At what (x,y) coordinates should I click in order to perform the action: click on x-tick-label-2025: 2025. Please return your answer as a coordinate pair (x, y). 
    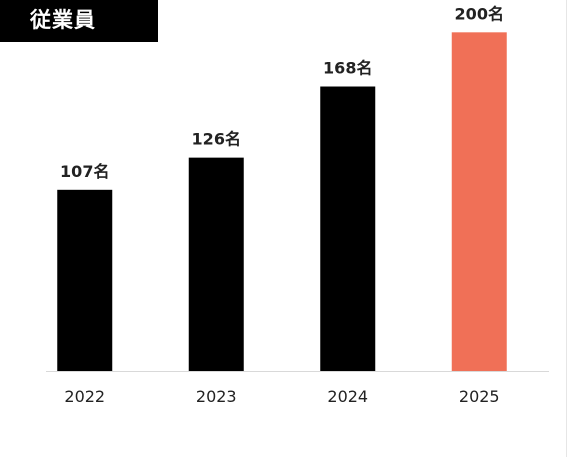
    Looking at the image, I should click on (479, 396).